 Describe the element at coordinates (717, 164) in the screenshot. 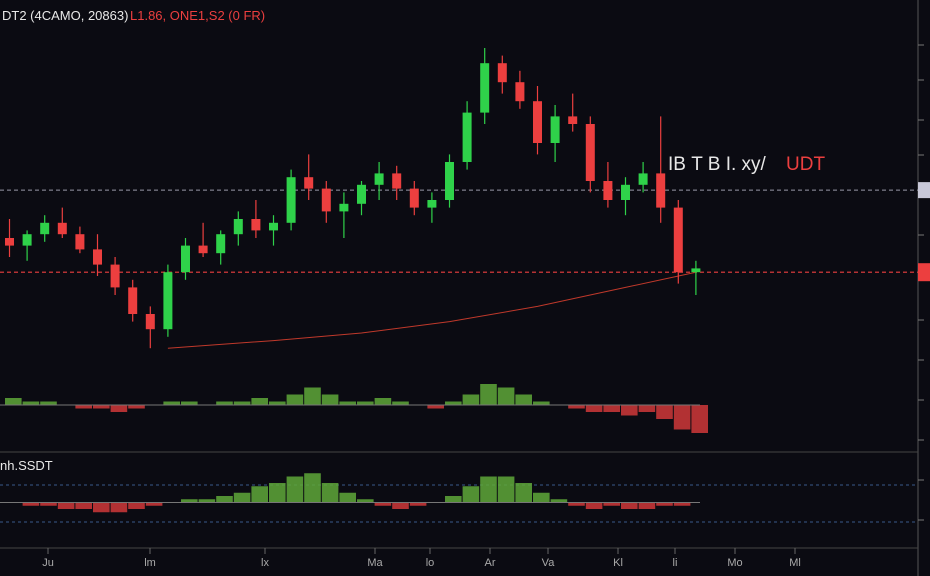

I see `symbol-label: ΙΒ T B Ι. xy/` at that location.